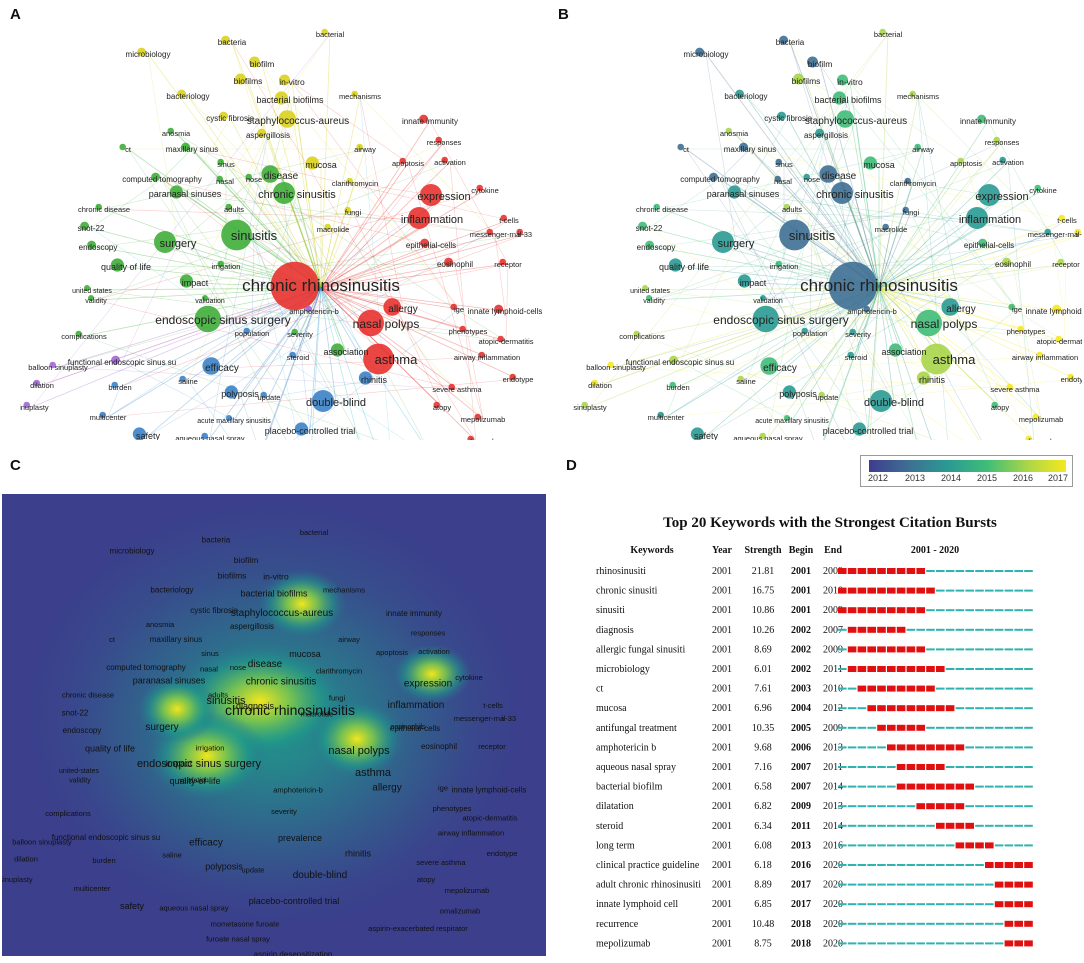  Describe the element at coordinates (879, 165) in the screenshot. I see `network-node-label: mucosa` at that location.